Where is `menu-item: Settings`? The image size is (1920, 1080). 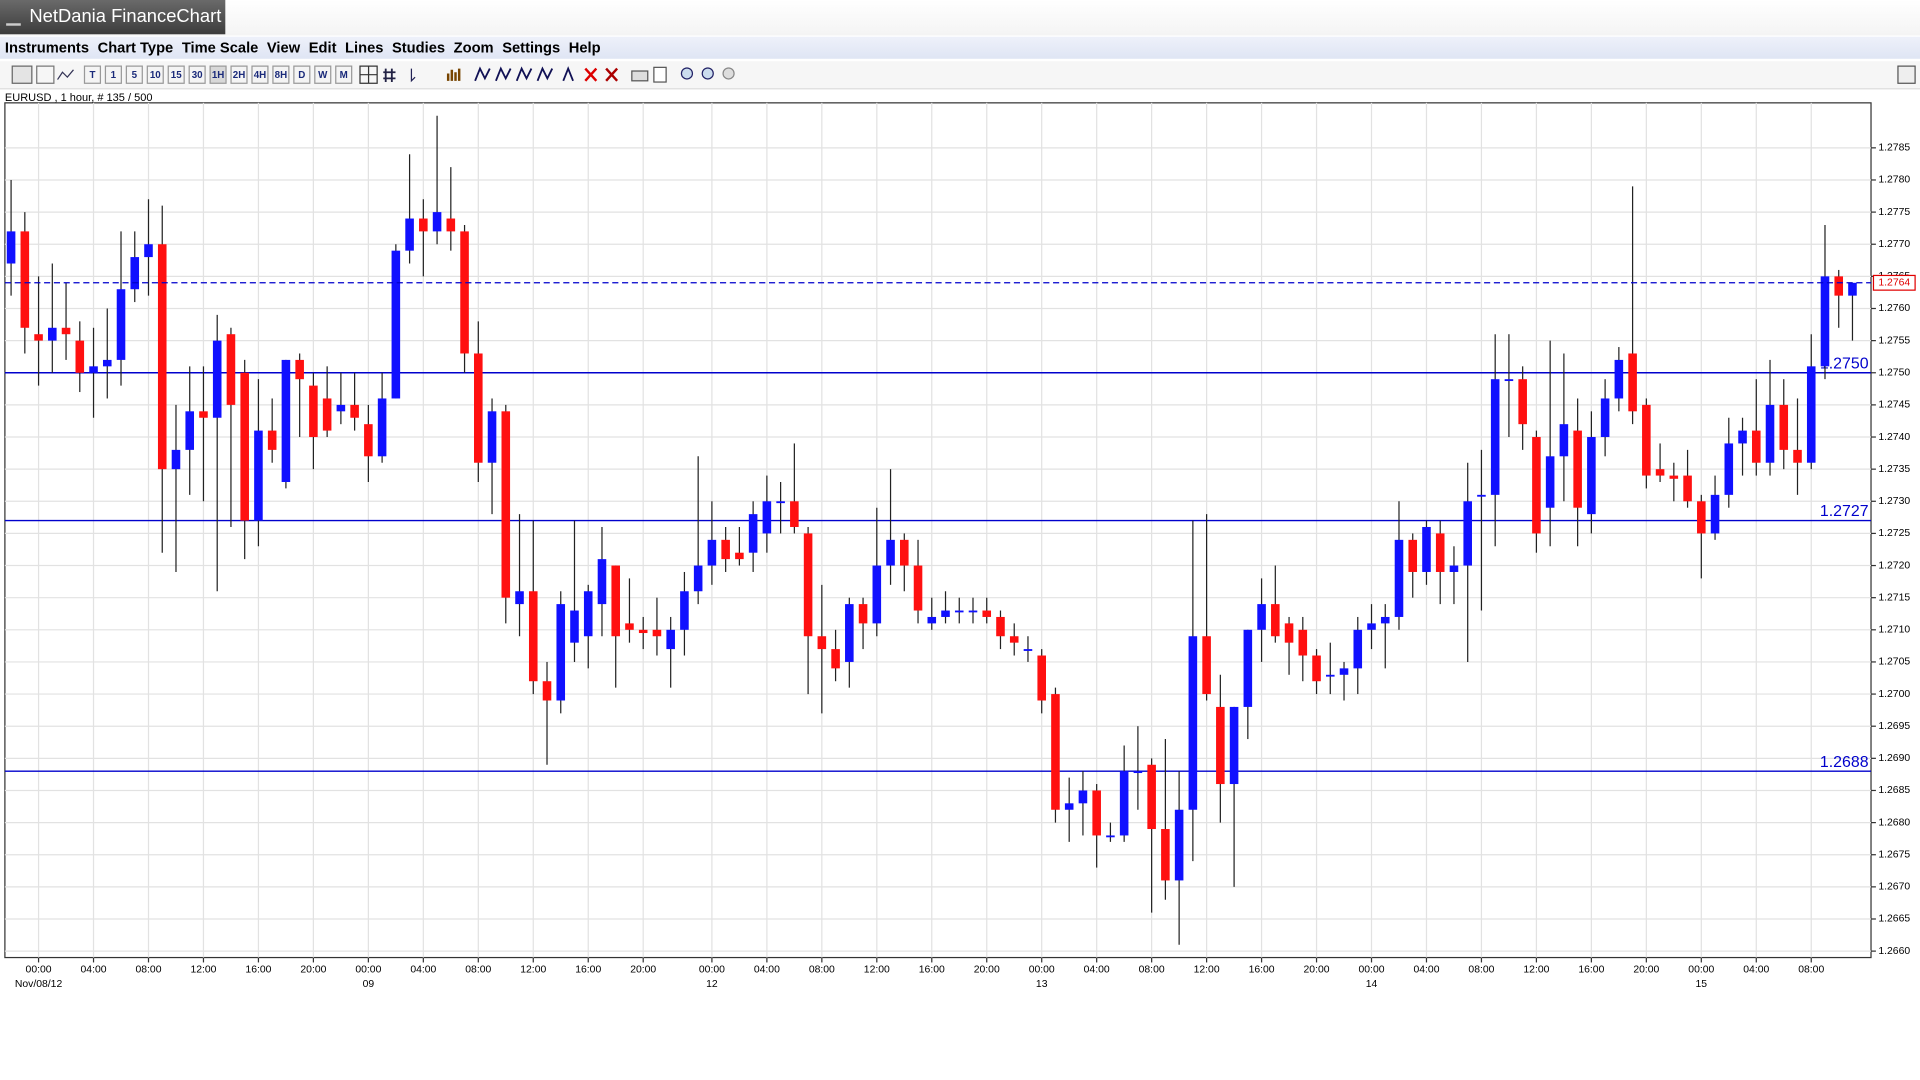
menu-item: Settings is located at coordinates (531, 48).